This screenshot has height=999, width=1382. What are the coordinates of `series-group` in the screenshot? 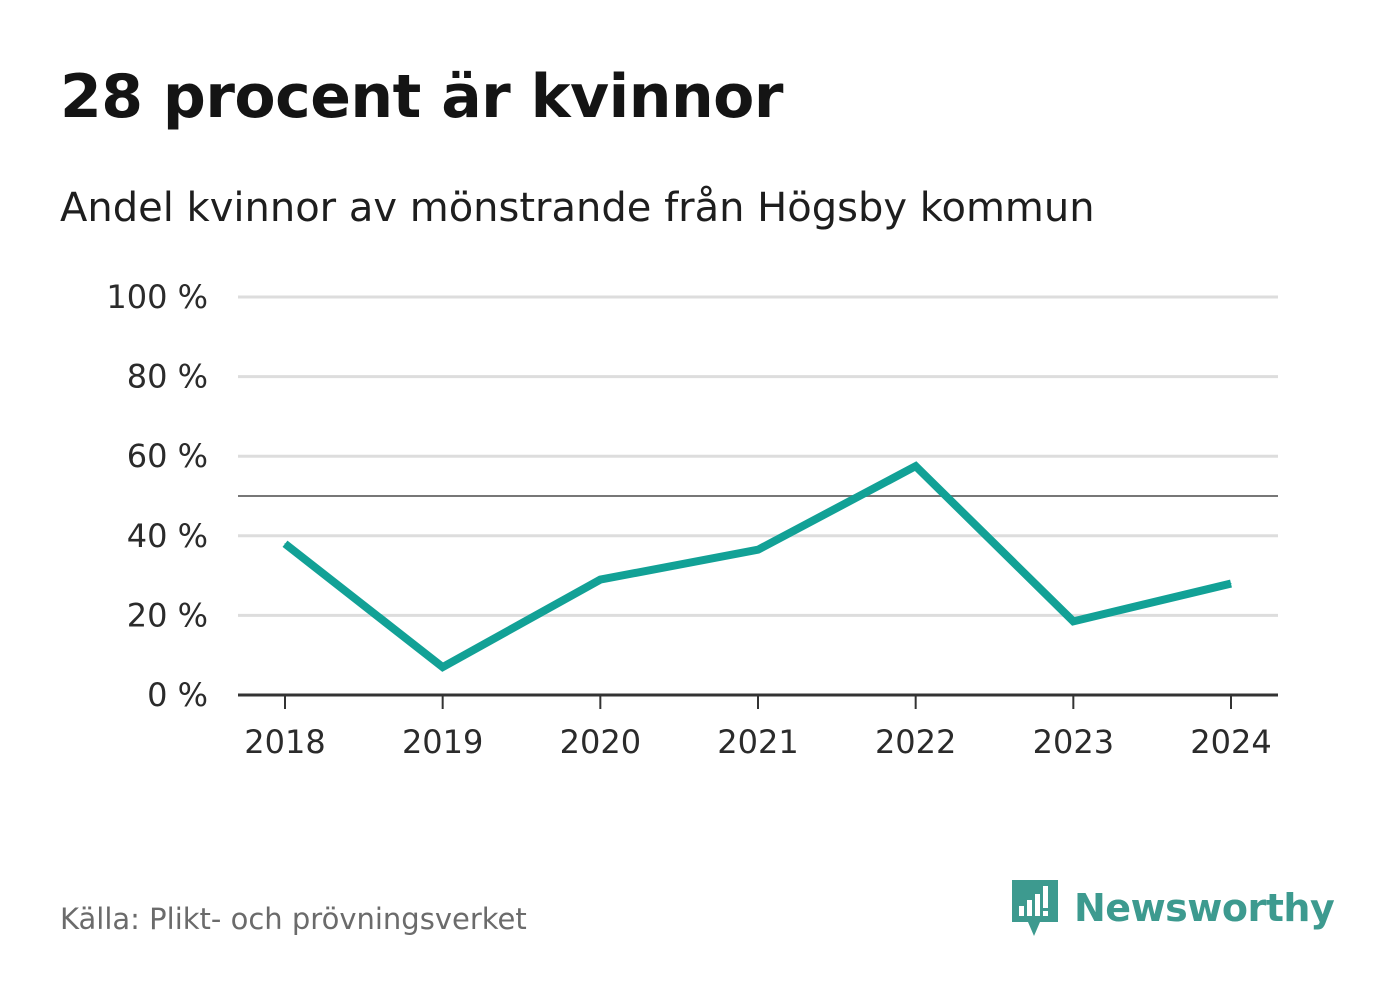 It's located at (757, 566).